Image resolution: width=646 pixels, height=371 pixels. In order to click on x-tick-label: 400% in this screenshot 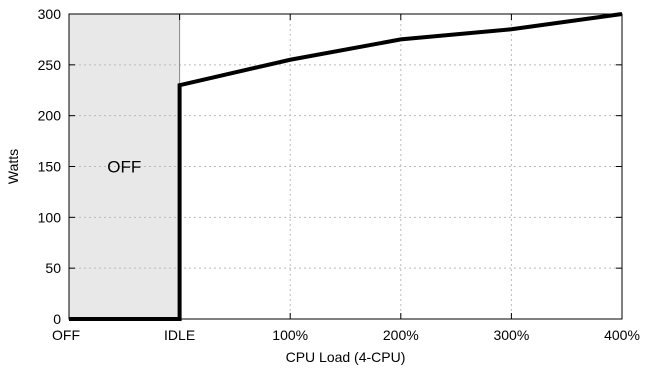, I will do `click(622, 335)`.